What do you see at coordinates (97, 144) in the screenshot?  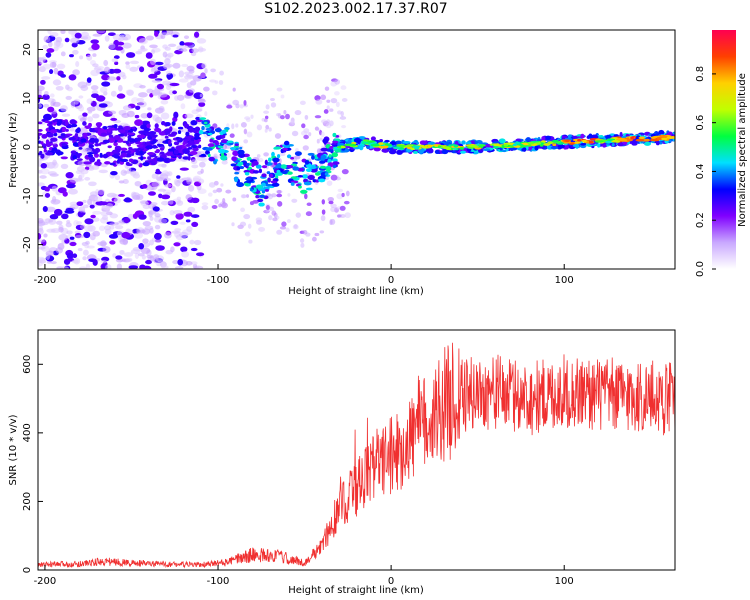 I see `spectrogram-cell-2057` at bounding box center [97, 144].